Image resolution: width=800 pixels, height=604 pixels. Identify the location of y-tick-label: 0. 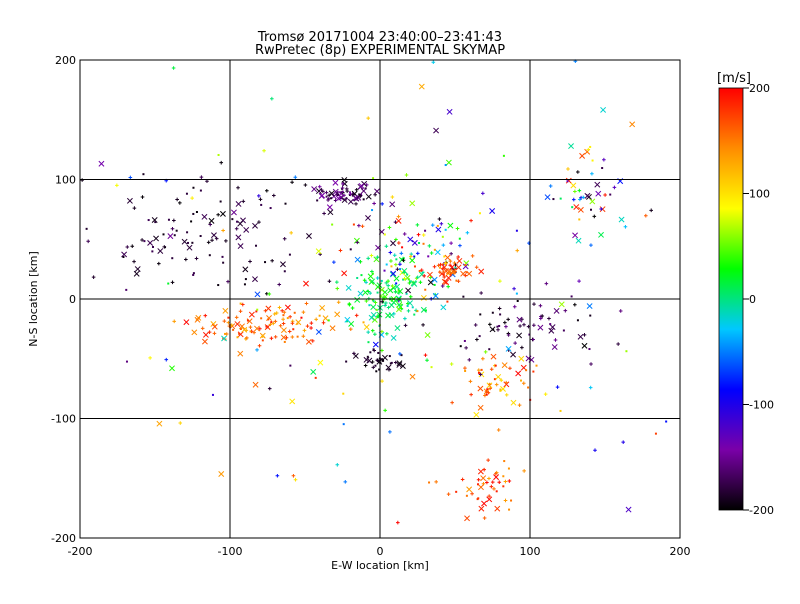
(72, 299).